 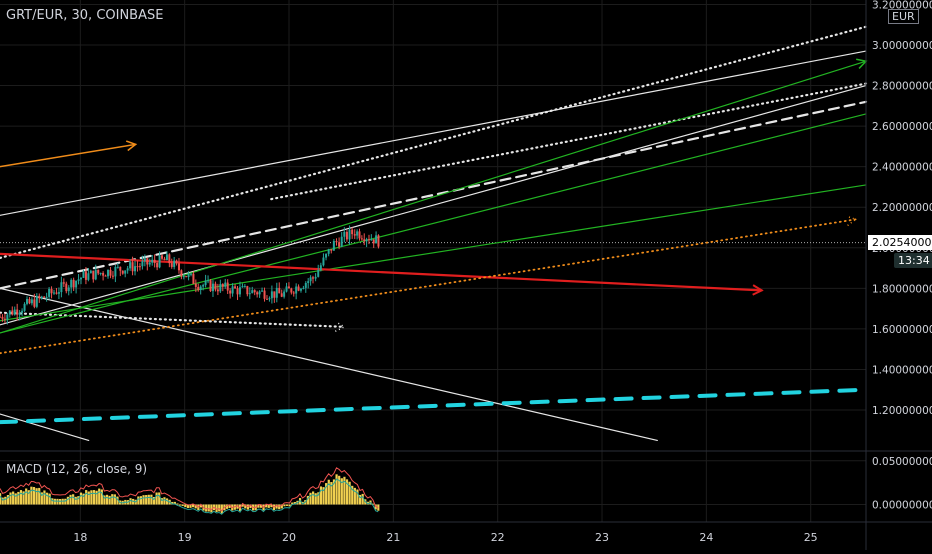 I want to click on time-tick-label: 23, so click(x=602, y=537).